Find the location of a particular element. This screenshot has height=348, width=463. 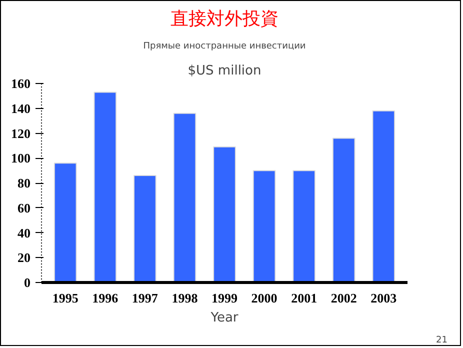

x-tick-label: 2002 is located at coordinates (343, 298).